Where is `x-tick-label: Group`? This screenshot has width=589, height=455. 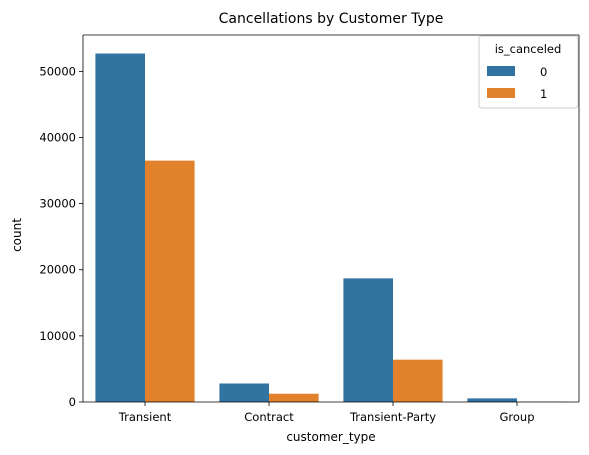 x-tick-label: Group is located at coordinates (516, 417).